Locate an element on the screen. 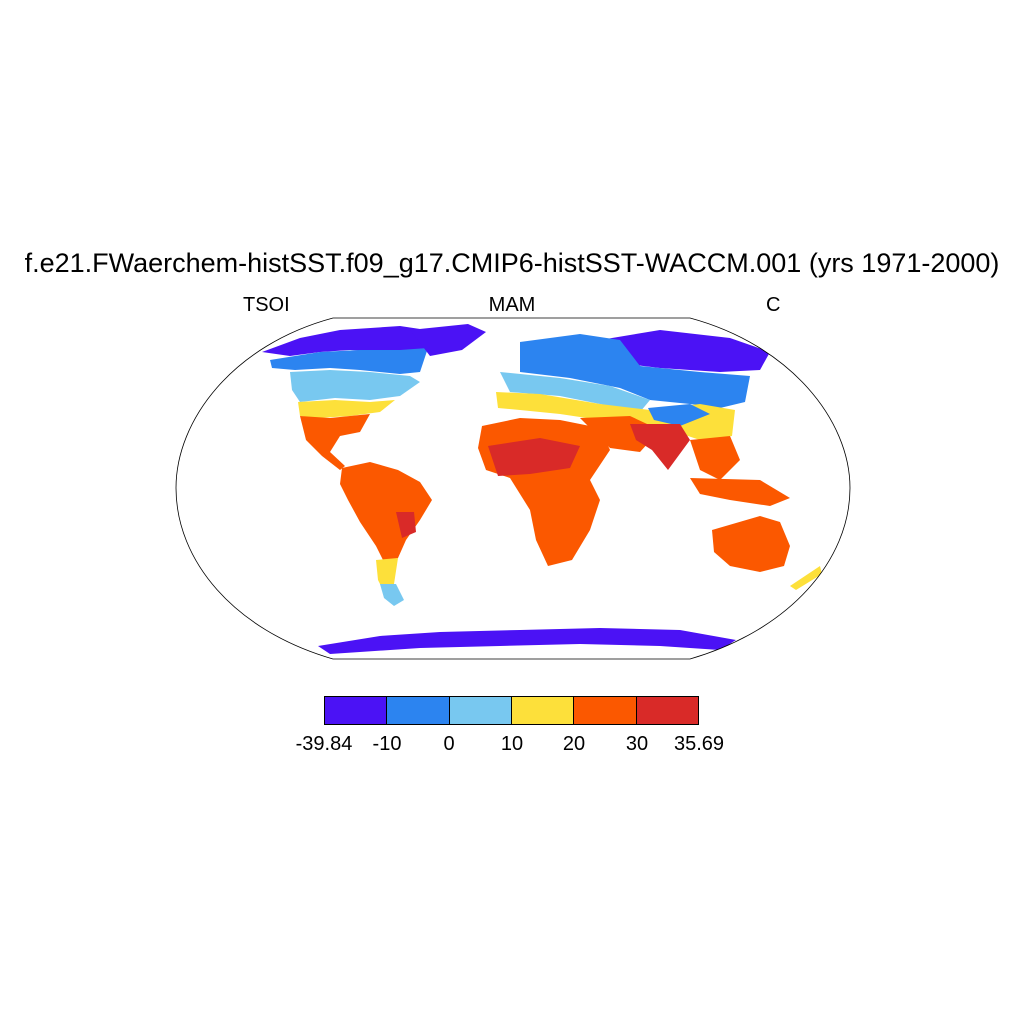  eurasia-arctic is located at coordinates (685, 351).